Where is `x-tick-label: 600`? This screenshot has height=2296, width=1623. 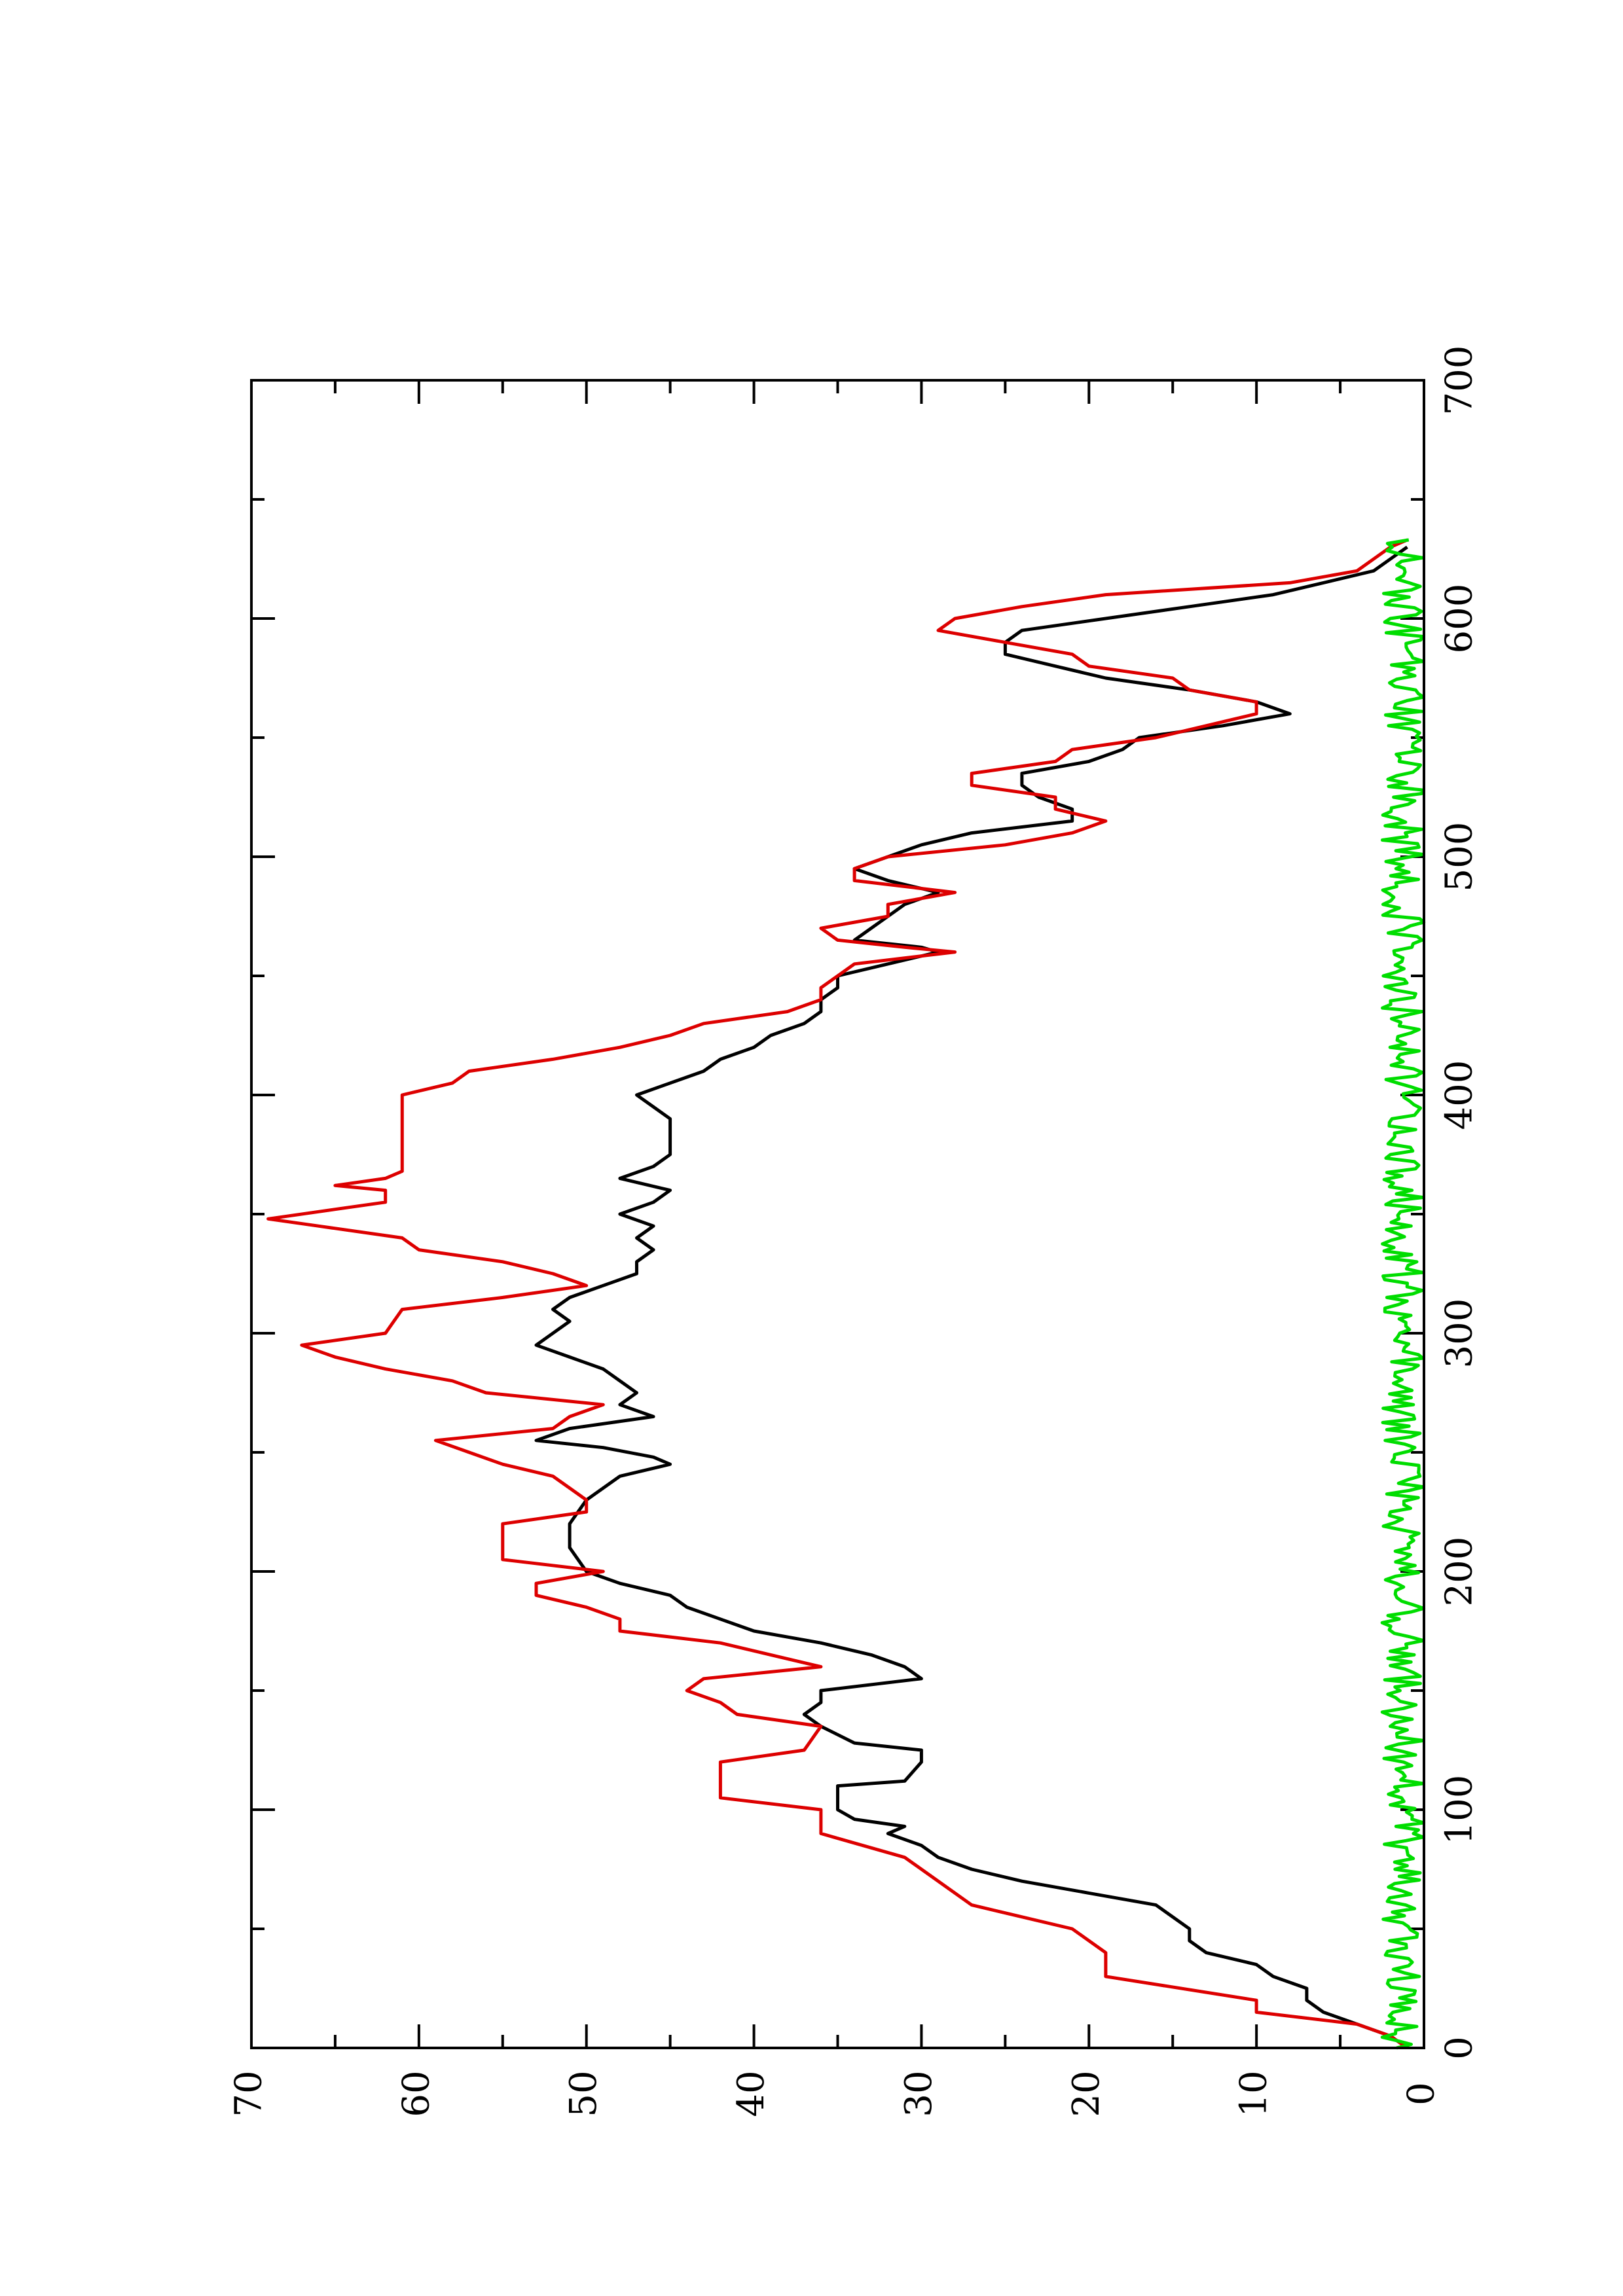
x-tick-label: 600 is located at coordinates (1459, 619).